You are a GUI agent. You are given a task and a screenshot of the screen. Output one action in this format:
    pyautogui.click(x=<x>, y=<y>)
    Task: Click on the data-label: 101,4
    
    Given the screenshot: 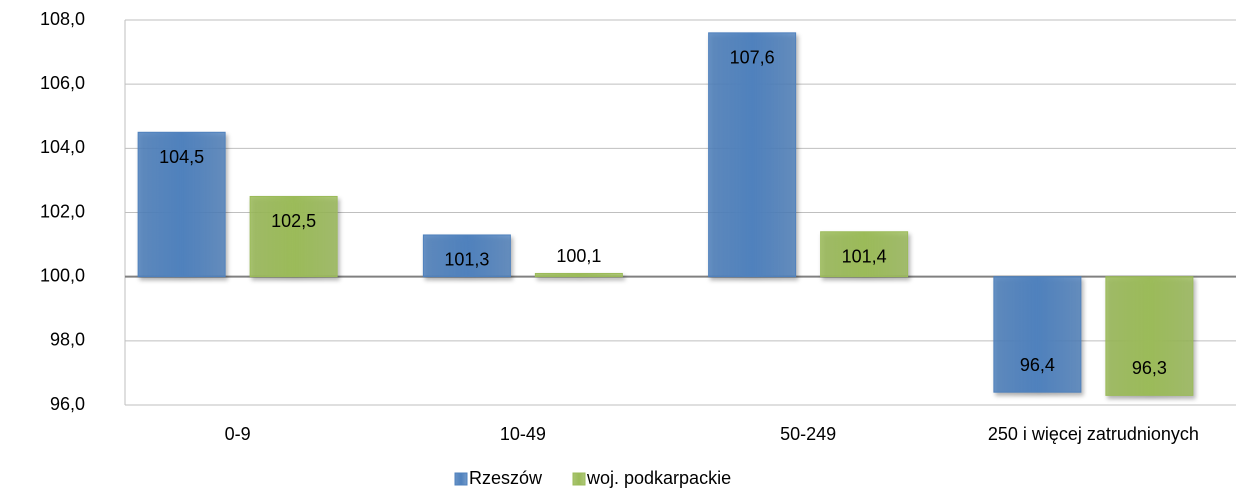 What is the action you would take?
    pyautogui.click(x=864, y=257)
    